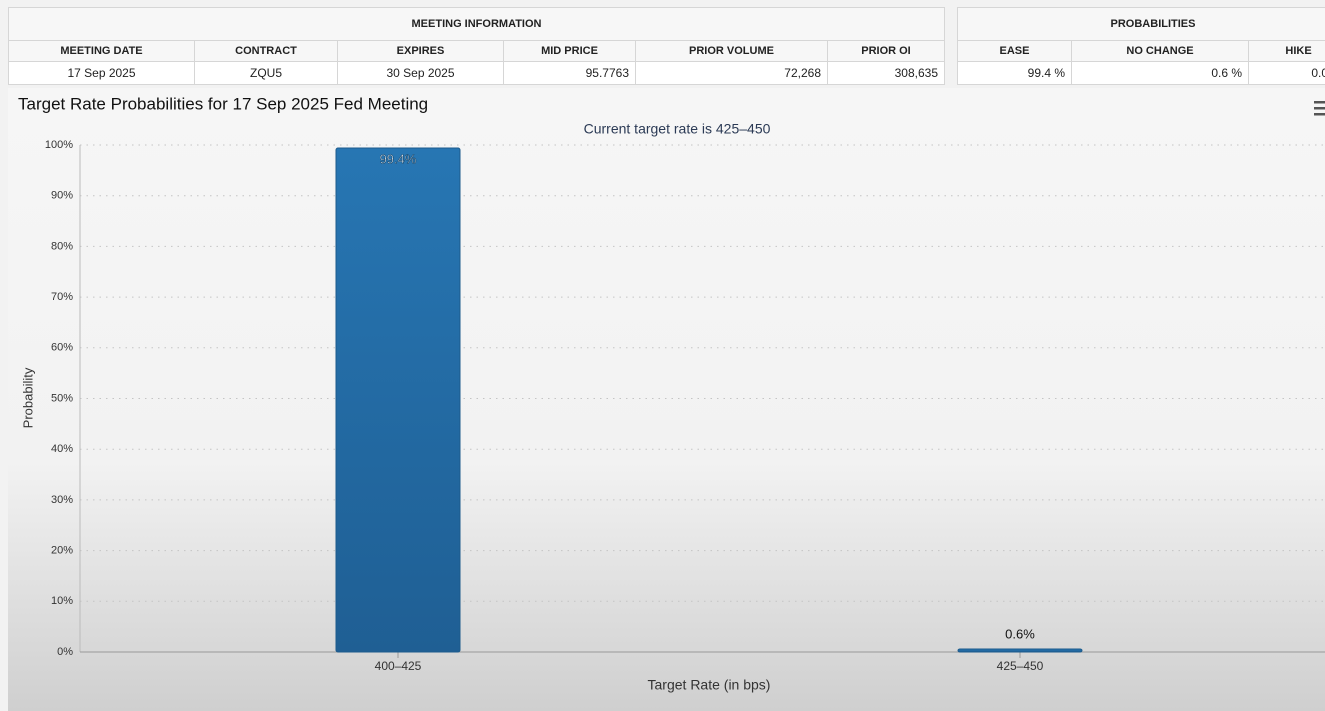  I want to click on cell: 72,268, so click(731, 73).